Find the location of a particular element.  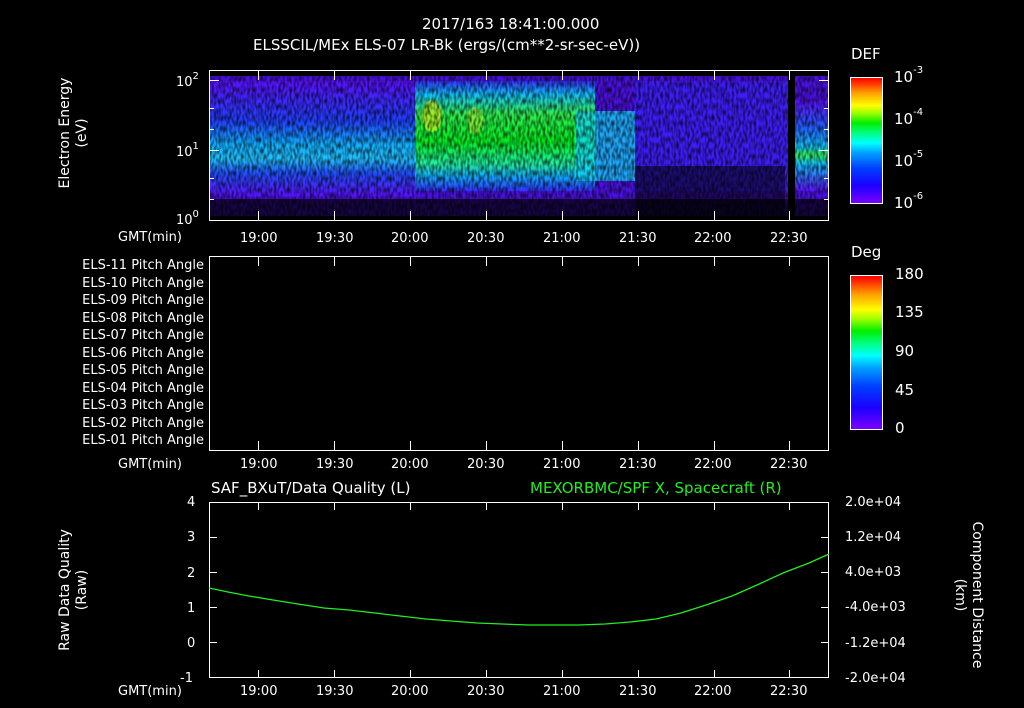

pitch-angle-label: ELS-08 Pitch Angle is located at coordinates (143, 318).